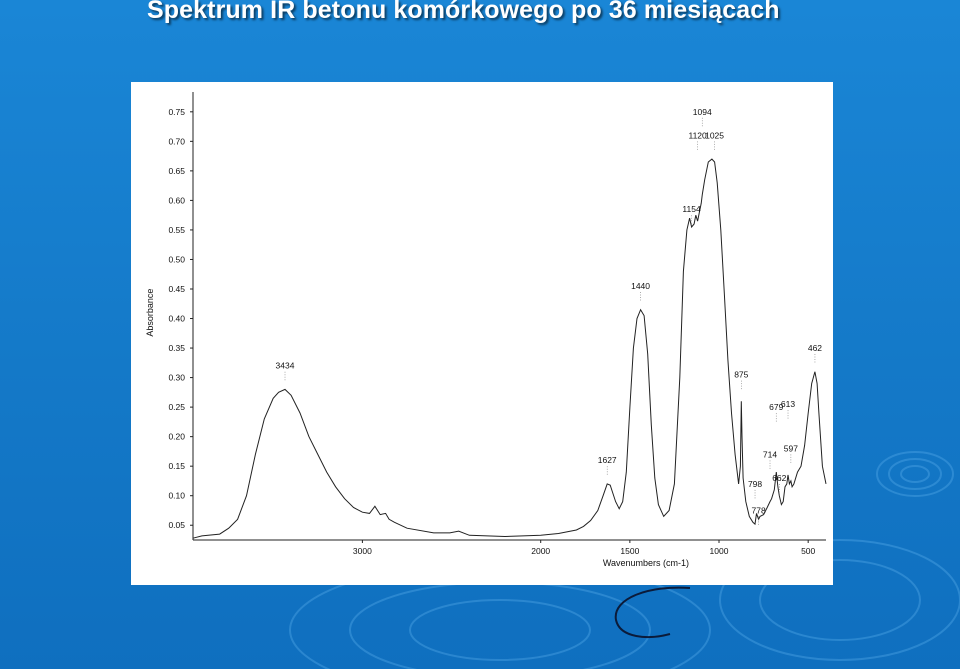 This screenshot has width=960, height=669. What do you see at coordinates (176, 378) in the screenshot?
I see `y-tick-label: 0.30` at bounding box center [176, 378].